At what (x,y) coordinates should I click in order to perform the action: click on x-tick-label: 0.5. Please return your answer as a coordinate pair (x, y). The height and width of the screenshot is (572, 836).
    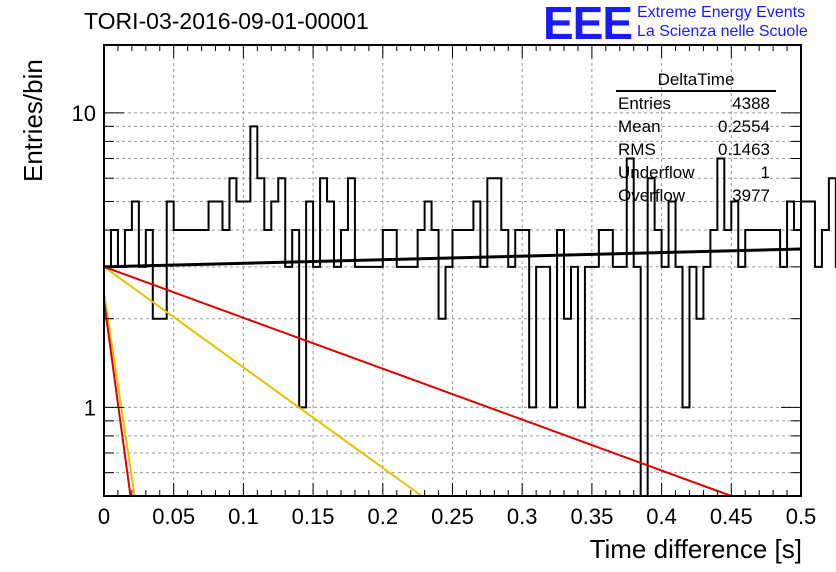
    Looking at the image, I should click on (801, 516).